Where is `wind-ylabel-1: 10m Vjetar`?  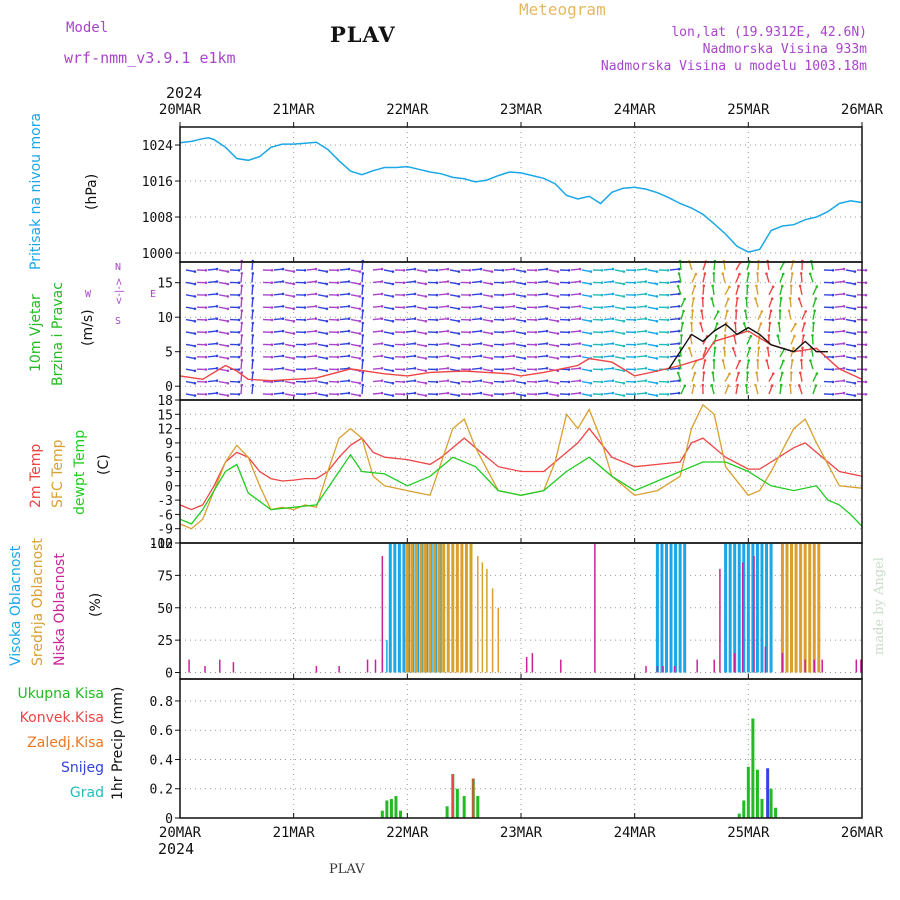 wind-ylabel-1: 10m Vjetar is located at coordinates (36, 333).